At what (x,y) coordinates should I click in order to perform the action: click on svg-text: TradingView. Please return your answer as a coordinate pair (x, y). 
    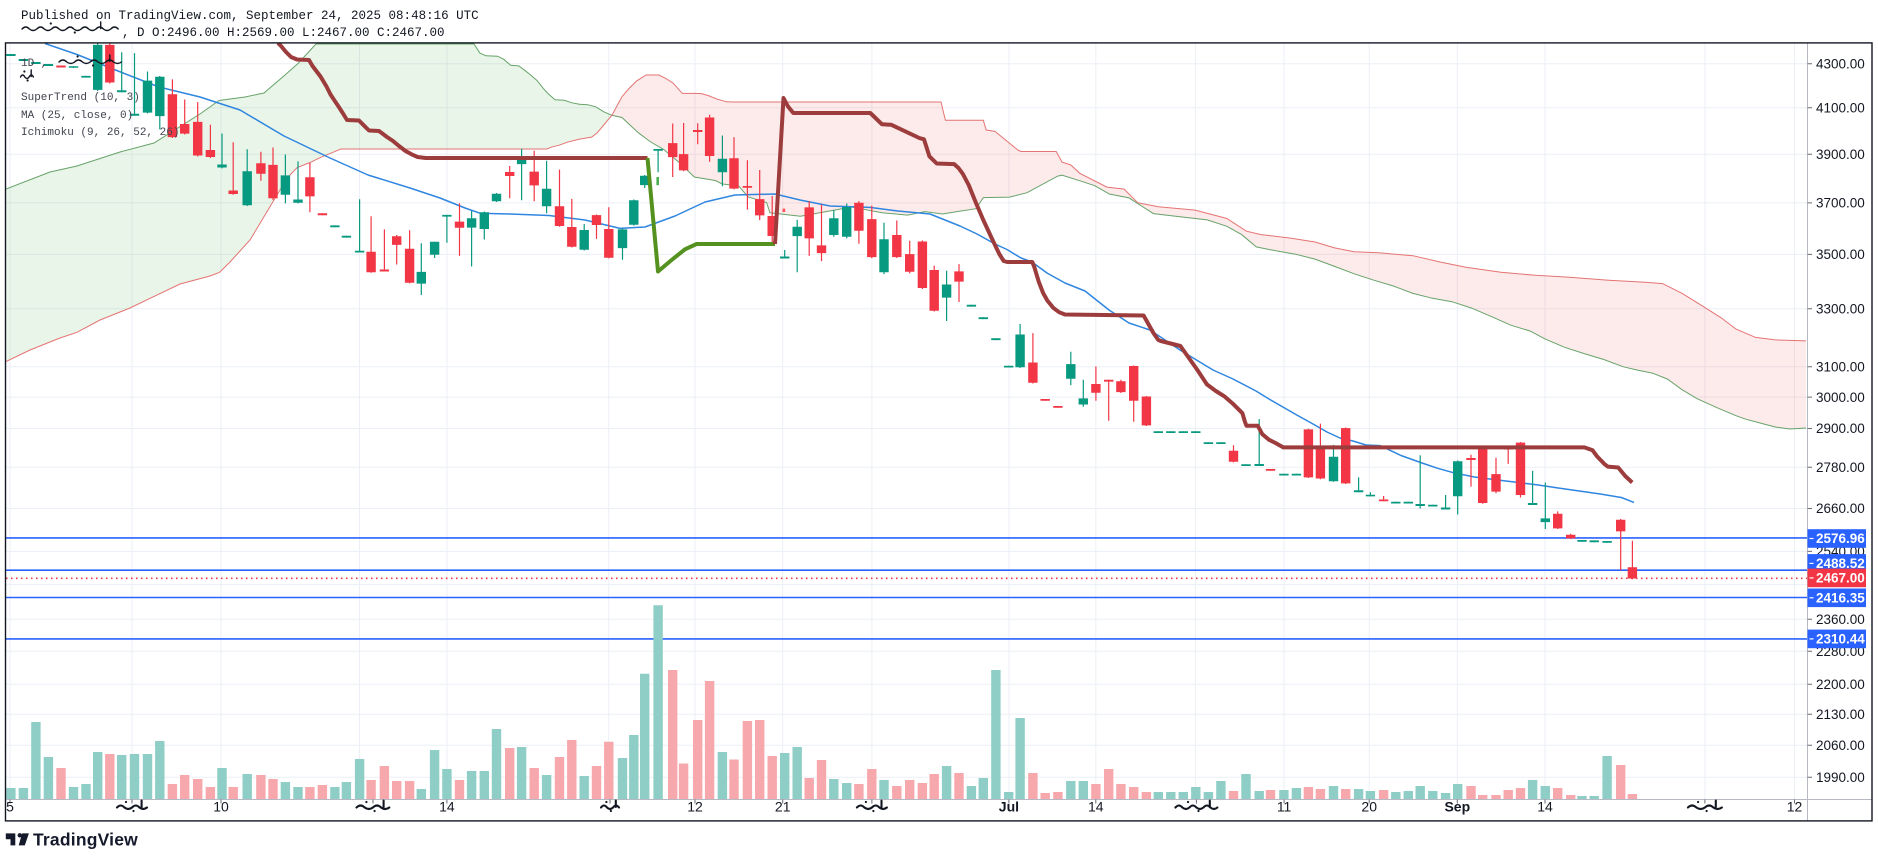
    Looking at the image, I should click on (85, 840).